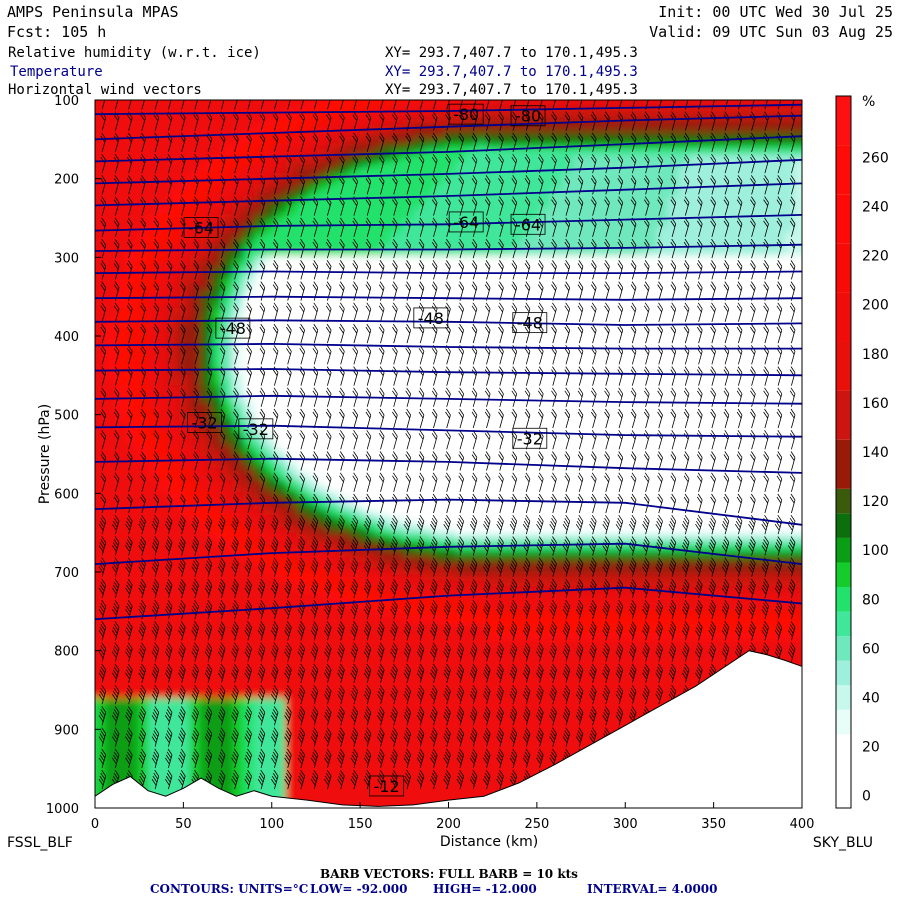 The height and width of the screenshot is (900, 900). Describe the element at coordinates (875, 551) in the screenshot. I see `colorbar-label-100: 100` at that location.